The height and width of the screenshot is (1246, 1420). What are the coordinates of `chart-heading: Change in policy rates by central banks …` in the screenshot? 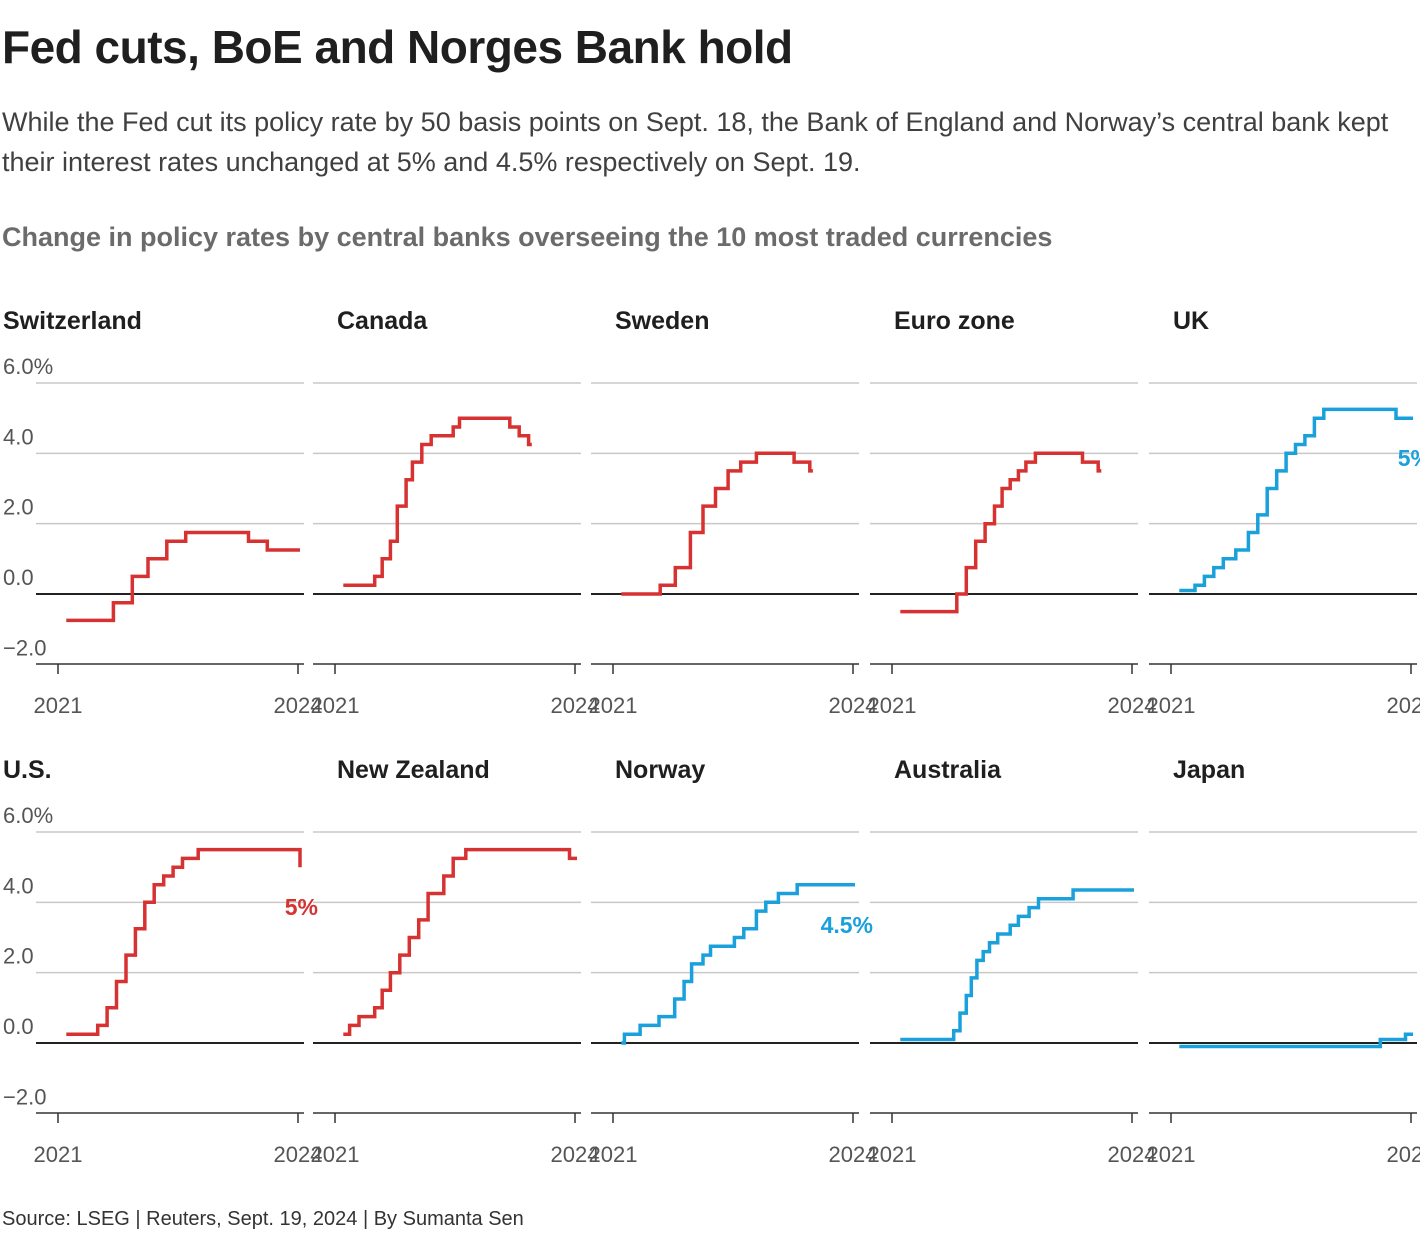 It's located at (527, 237).